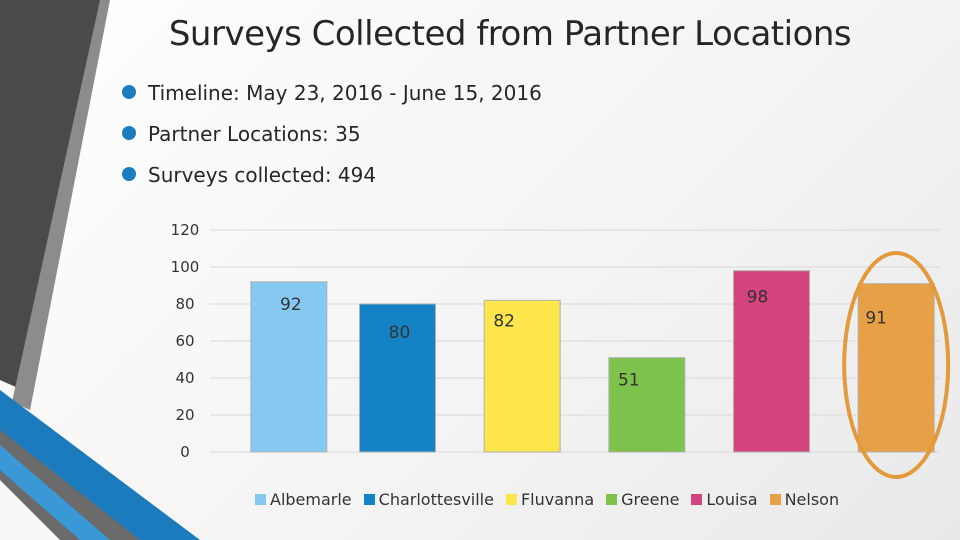 The width and height of the screenshot is (960, 540). What do you see at coordinates (184, 341) in the screenshot?
I see `y-tick-label: 60` at bounding box center [184, 341].